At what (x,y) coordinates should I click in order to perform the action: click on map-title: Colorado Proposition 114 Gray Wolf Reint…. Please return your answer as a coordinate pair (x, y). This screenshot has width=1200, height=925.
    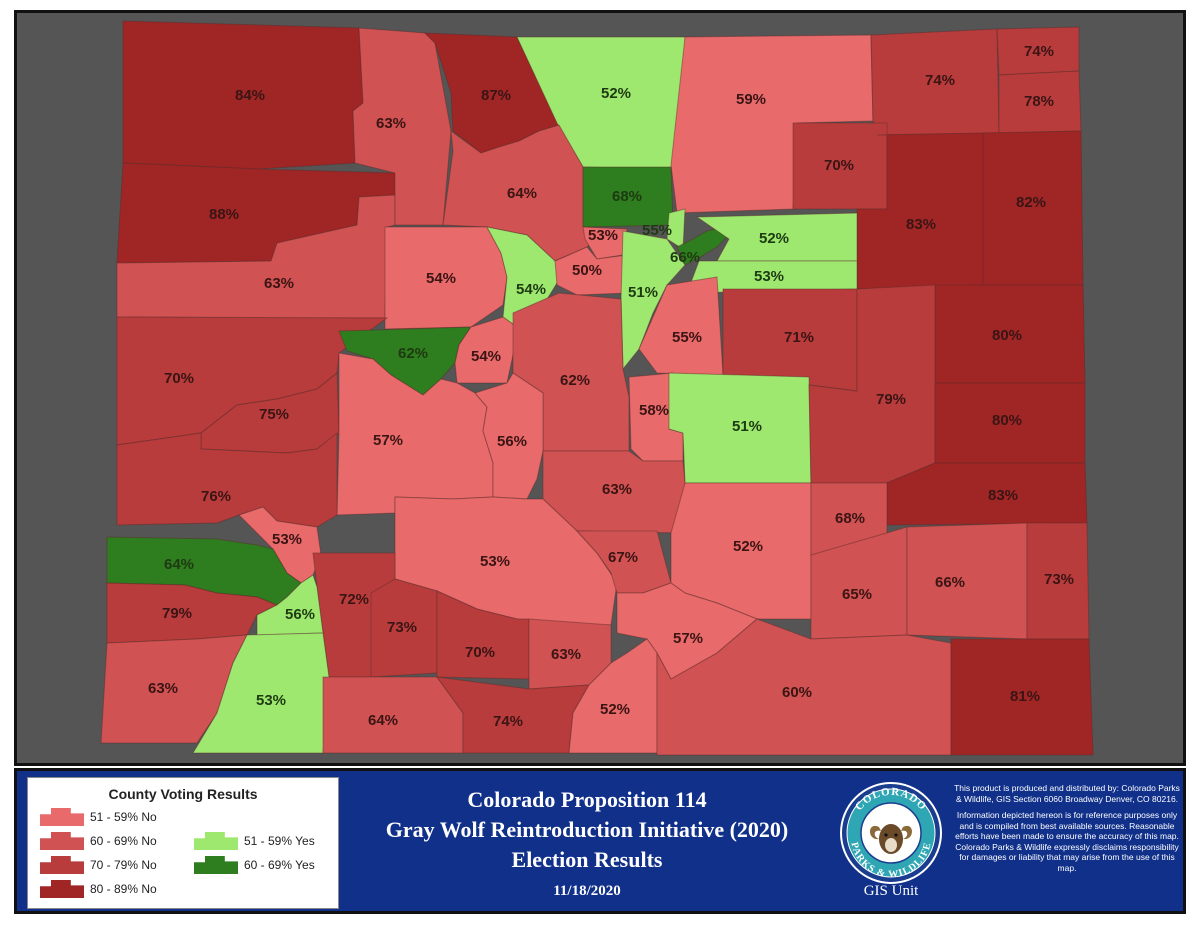
    Looking at the image, I should click on (587, 830).